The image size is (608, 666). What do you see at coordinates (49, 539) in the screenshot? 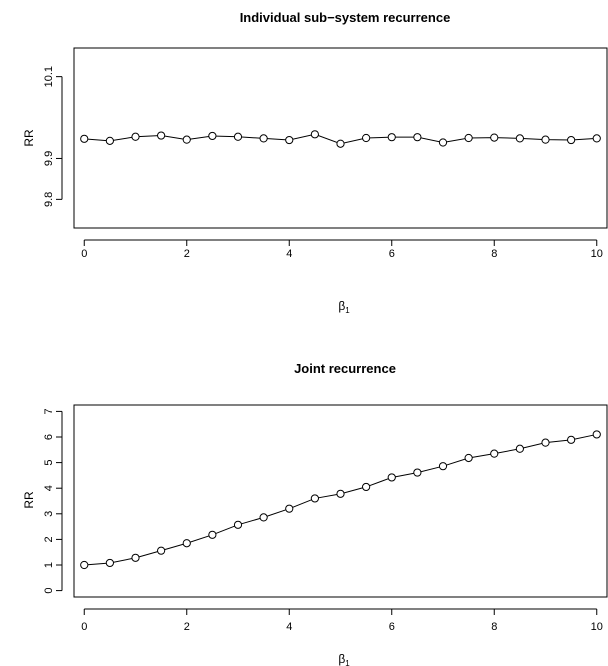
I see `y-tick-label: 2` at bounding box center [49, 539].